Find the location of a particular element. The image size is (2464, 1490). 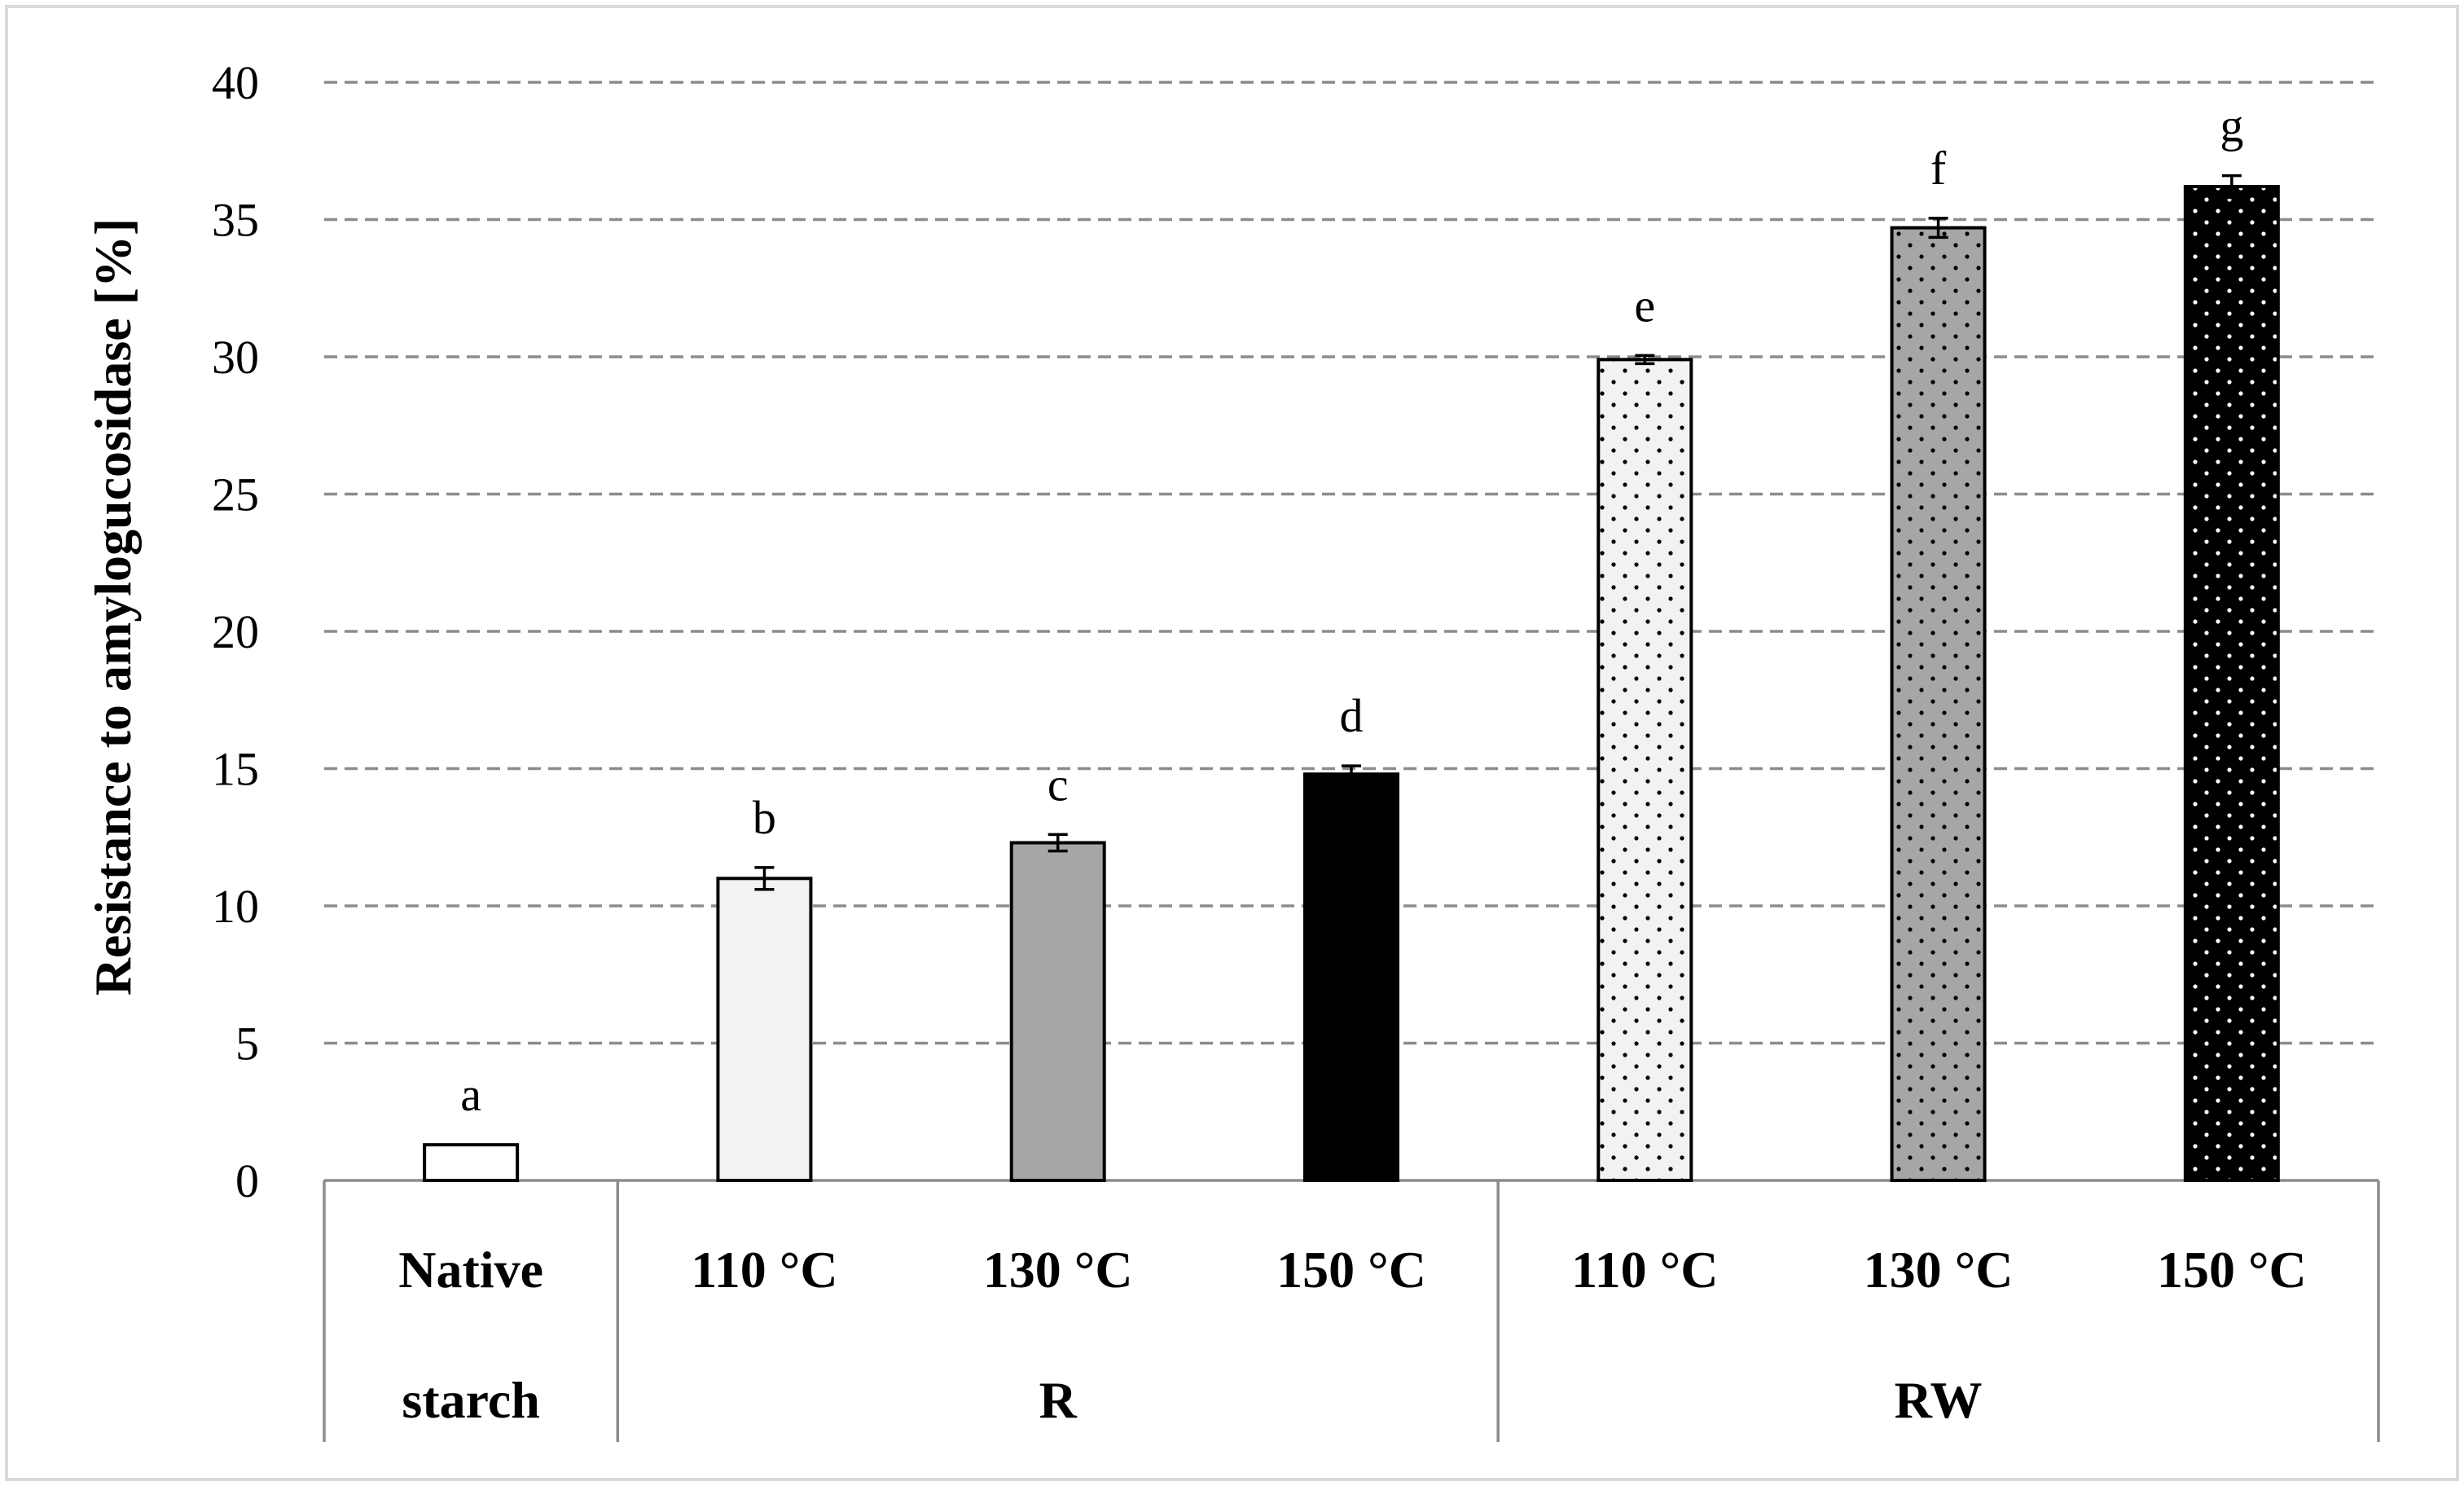

y-tick-label: 40 is located at coordinates (235, 82).